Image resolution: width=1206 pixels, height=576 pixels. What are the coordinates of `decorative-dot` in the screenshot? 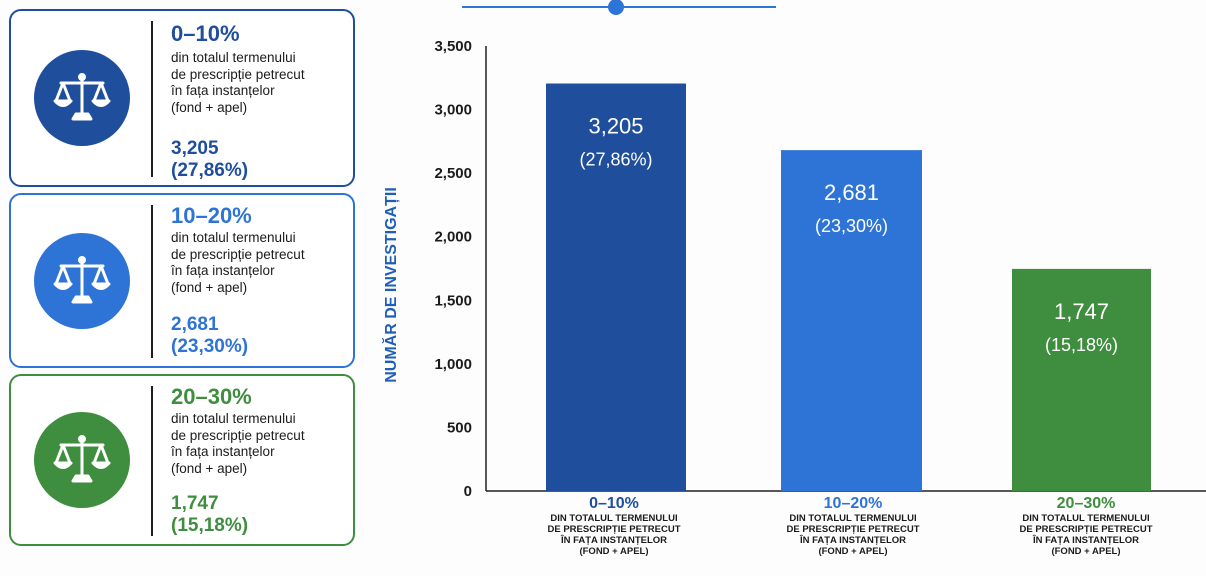 It's located at (616, 7).